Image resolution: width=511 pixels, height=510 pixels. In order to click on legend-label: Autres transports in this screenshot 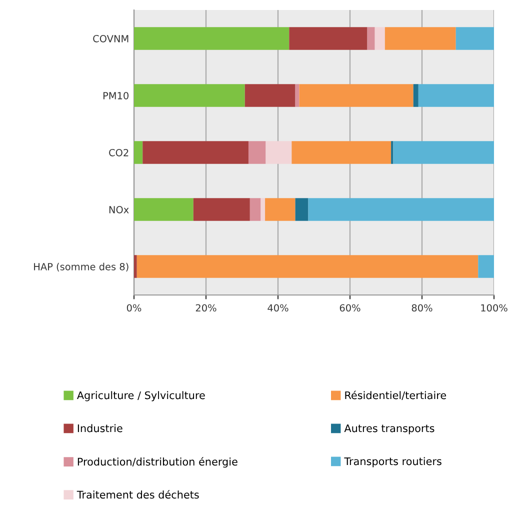, I will do `click(389, 429)`.